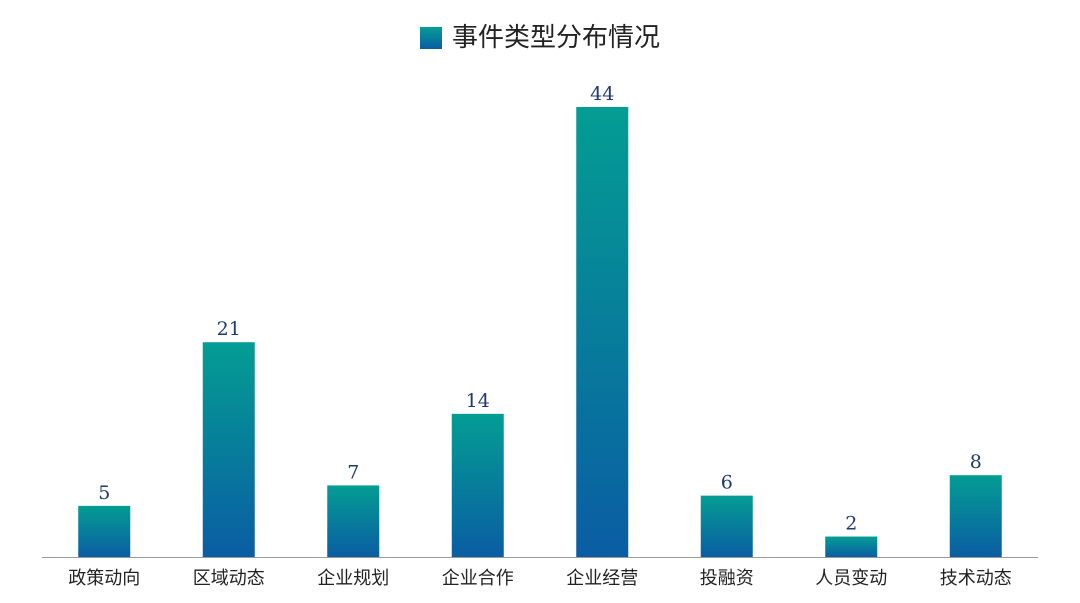  What do you see at coordinates (353, 578) in the screenshot?
I see `x-tick-label-3: 企业规划` at bounding box center [353, 578].